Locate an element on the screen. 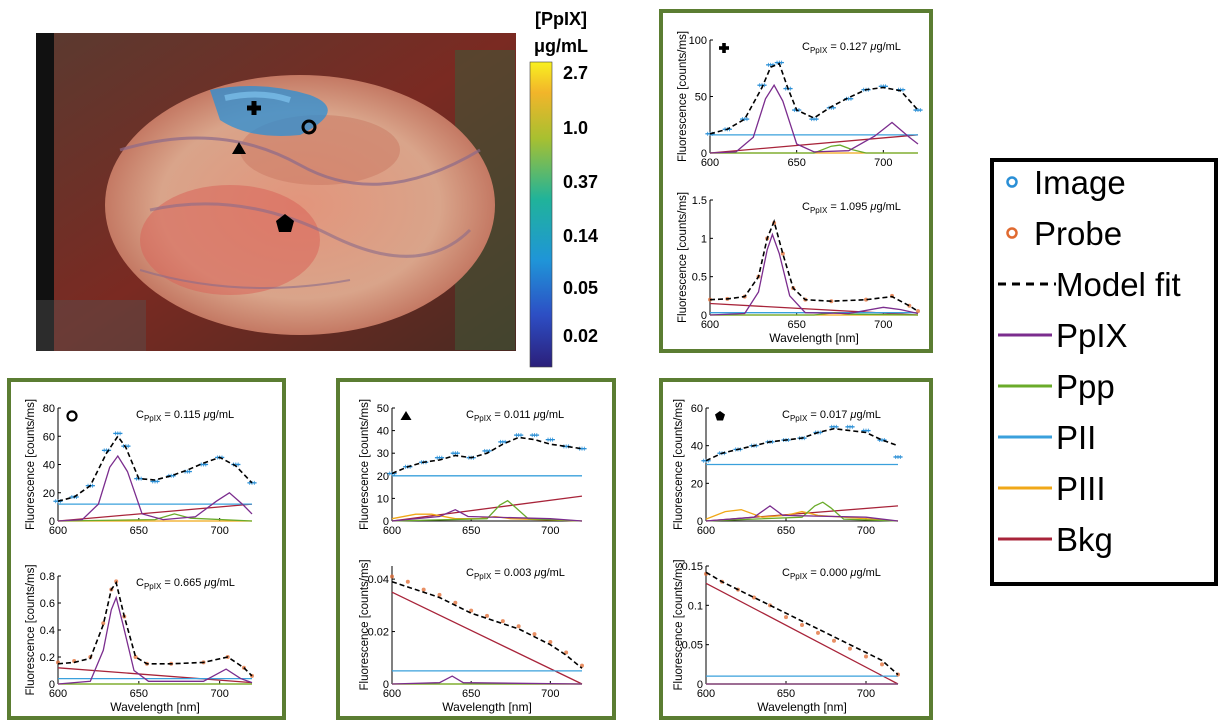 The height and width of the screenshot is (721, 1222). concentration-annotation: CPpIX = 0.011 μg/mL is located at coordinates (515, 416).